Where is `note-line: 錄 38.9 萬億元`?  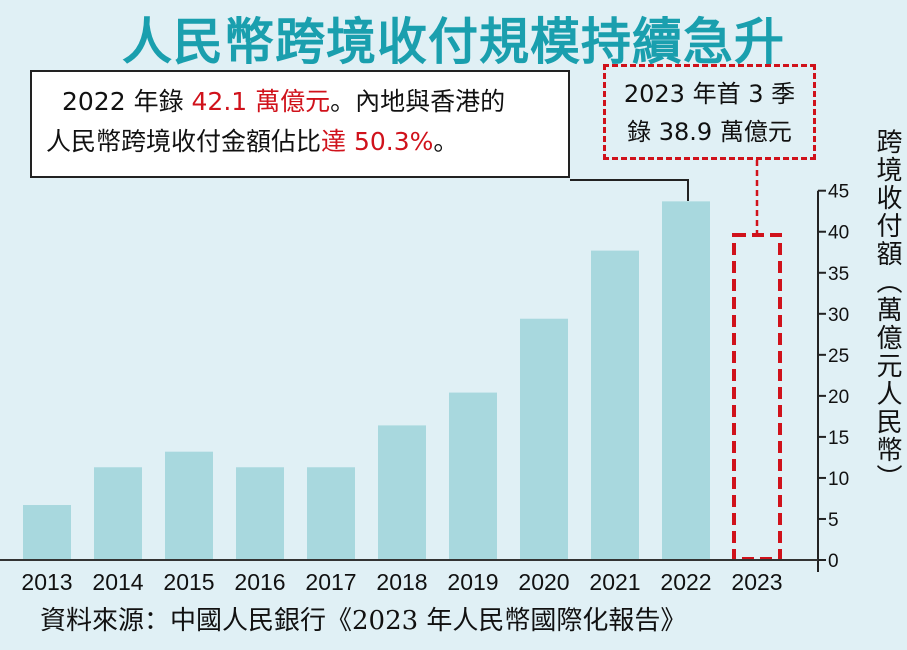
note-line: 錄 38.9 萬億元 is located at coordinates (709, 132).